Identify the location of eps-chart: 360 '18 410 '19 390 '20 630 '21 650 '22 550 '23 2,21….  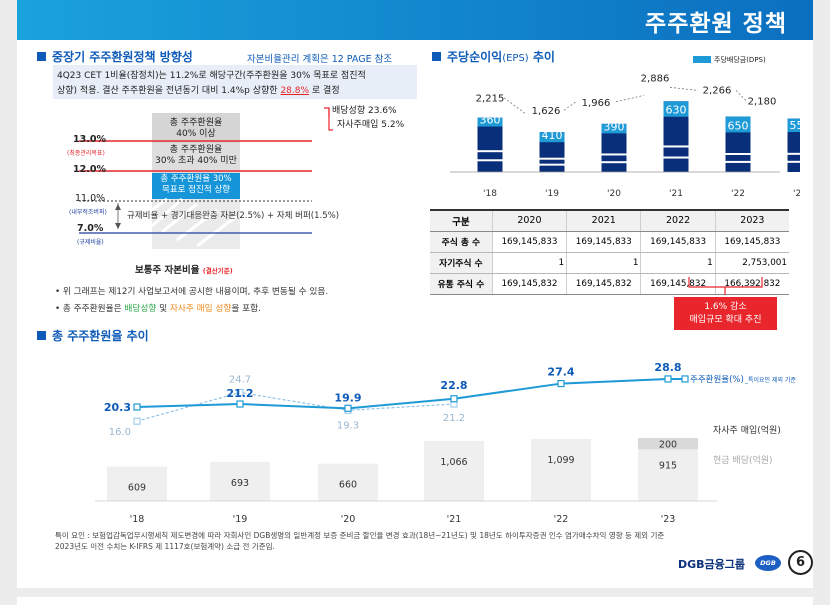
(625, 136).